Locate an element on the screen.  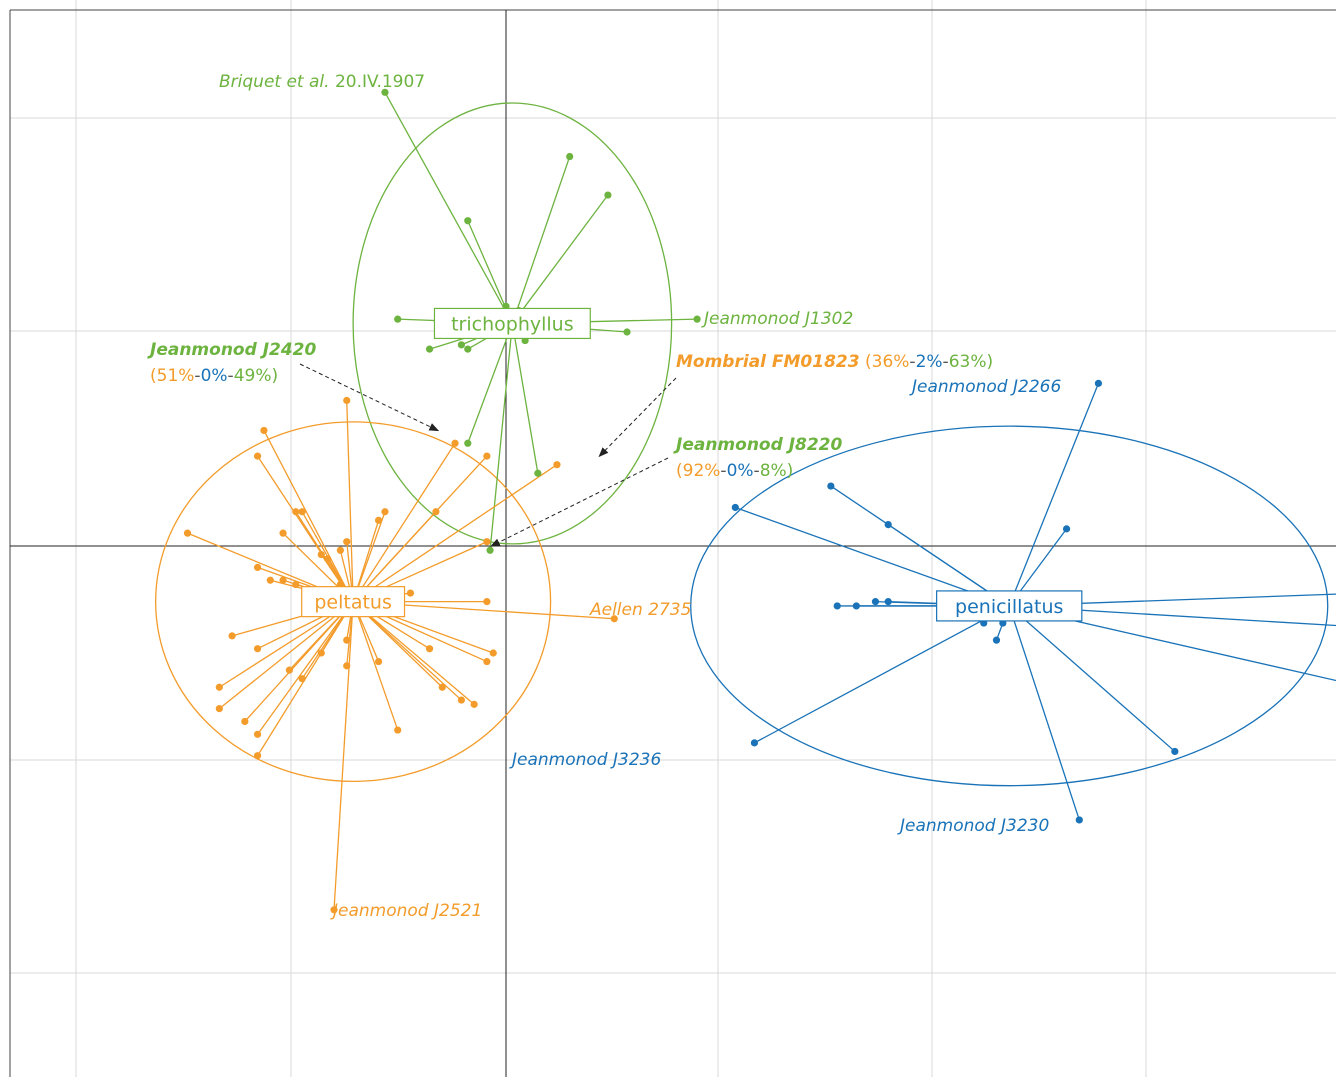
callout-title-fm01823: Mombrial FM01823 (36%-2%-63%) is located at coordinates (834, 362).